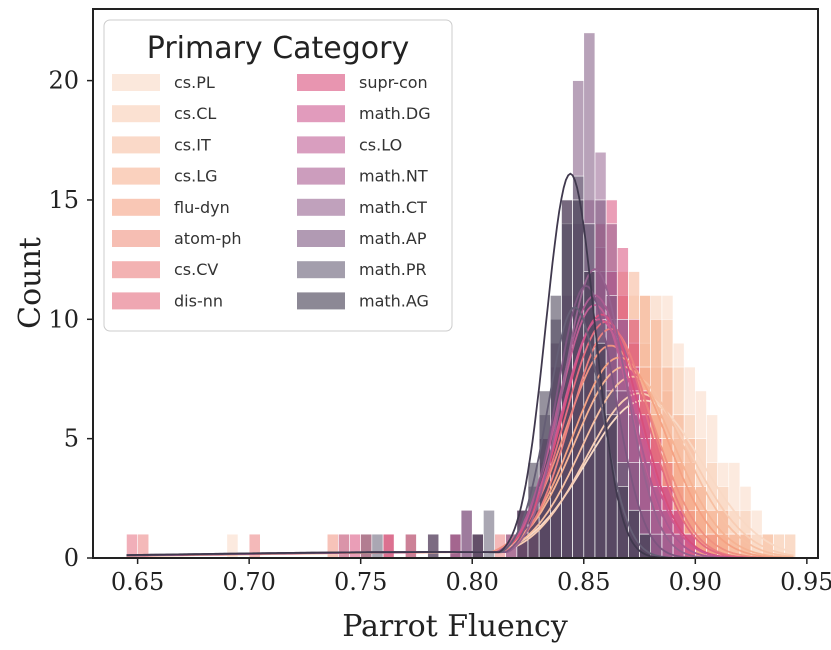 Image resolution: width=831 pixels, height=650 pixels. I want to click on legend-item-math.DG: math.DG, so click(364, 113).